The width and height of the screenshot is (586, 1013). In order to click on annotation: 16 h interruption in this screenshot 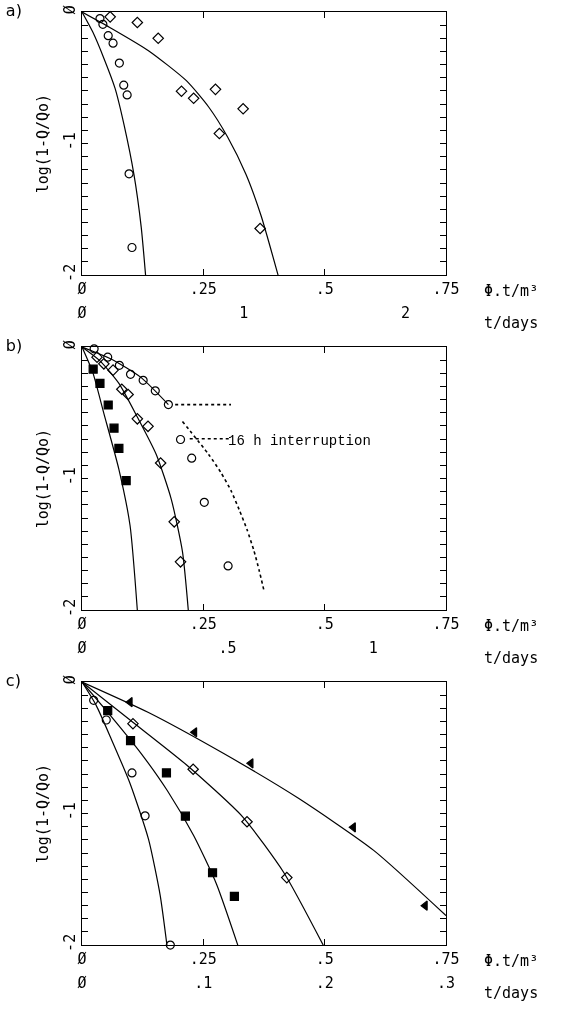, I will do `click(299, 441)`.